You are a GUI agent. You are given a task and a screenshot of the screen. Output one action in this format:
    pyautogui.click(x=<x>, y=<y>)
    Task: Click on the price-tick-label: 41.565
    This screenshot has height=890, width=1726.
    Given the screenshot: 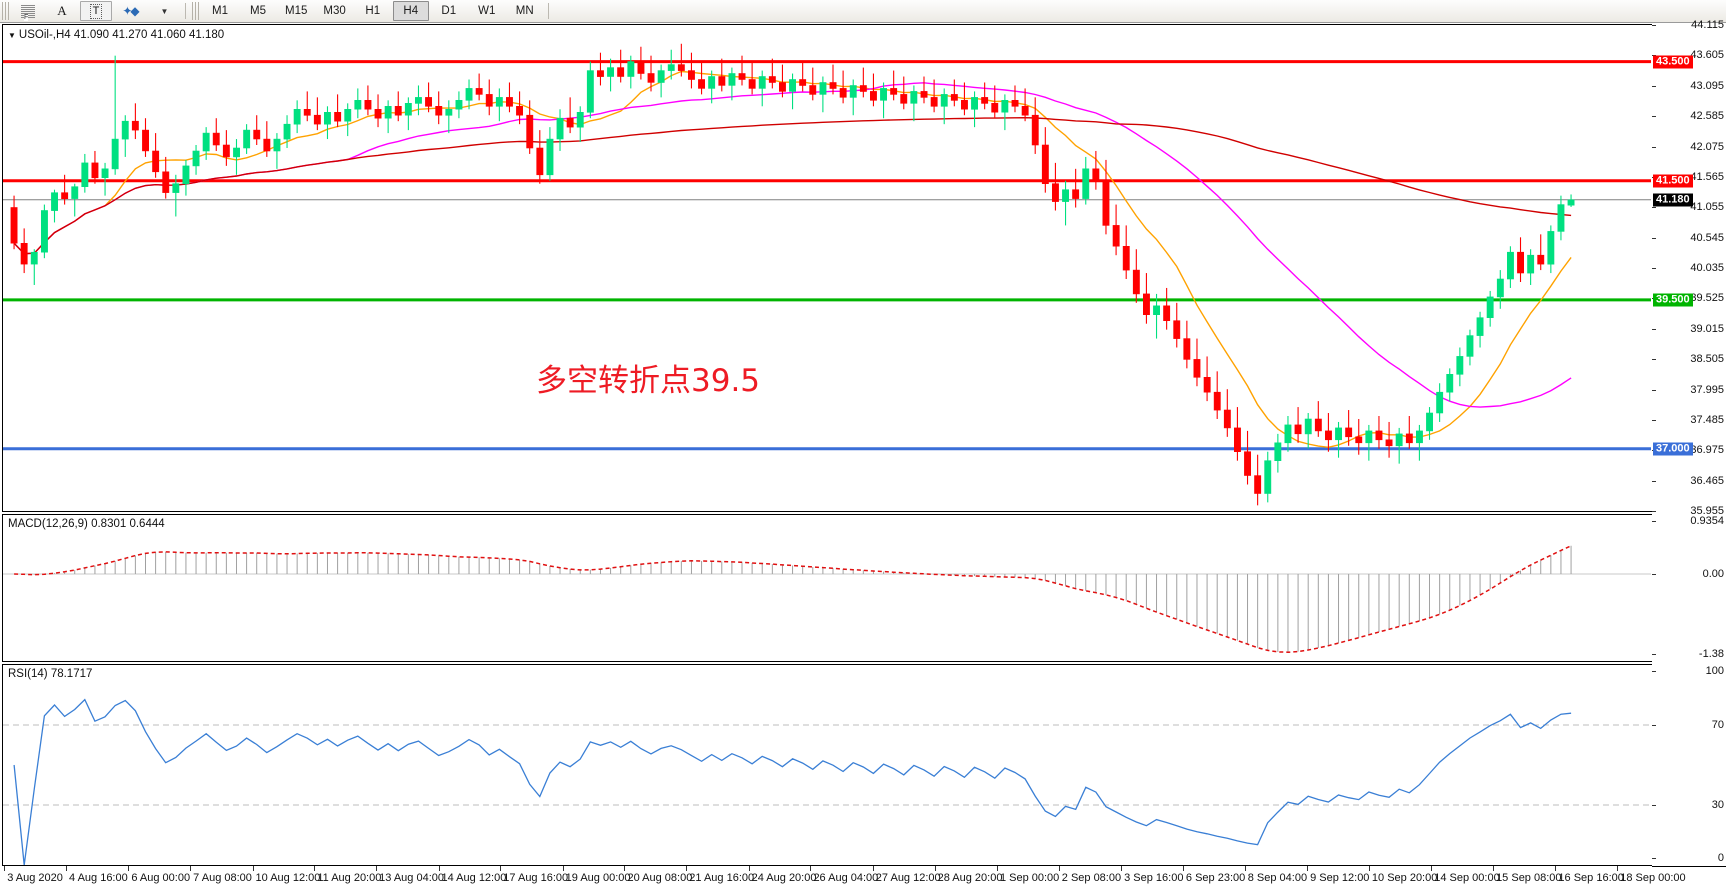 What is the action you would take?
    pyautogui.click(x=1707, y=176)
    